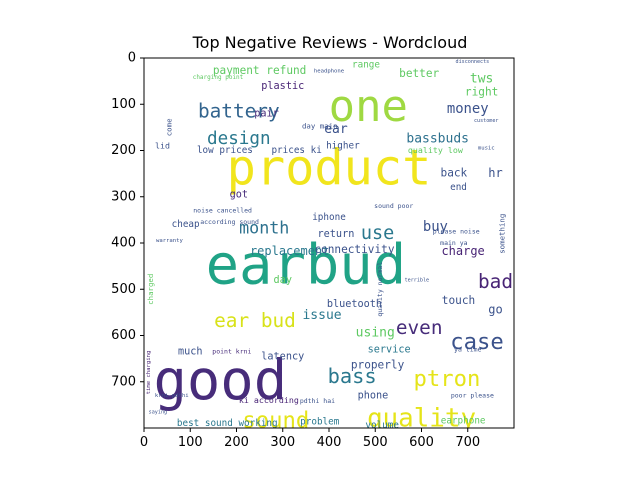 This screenshot has width=640, height=480. Describe the element at coordinates (495, 173) in the screenshot. I see `cloud-word: hr` at that location.